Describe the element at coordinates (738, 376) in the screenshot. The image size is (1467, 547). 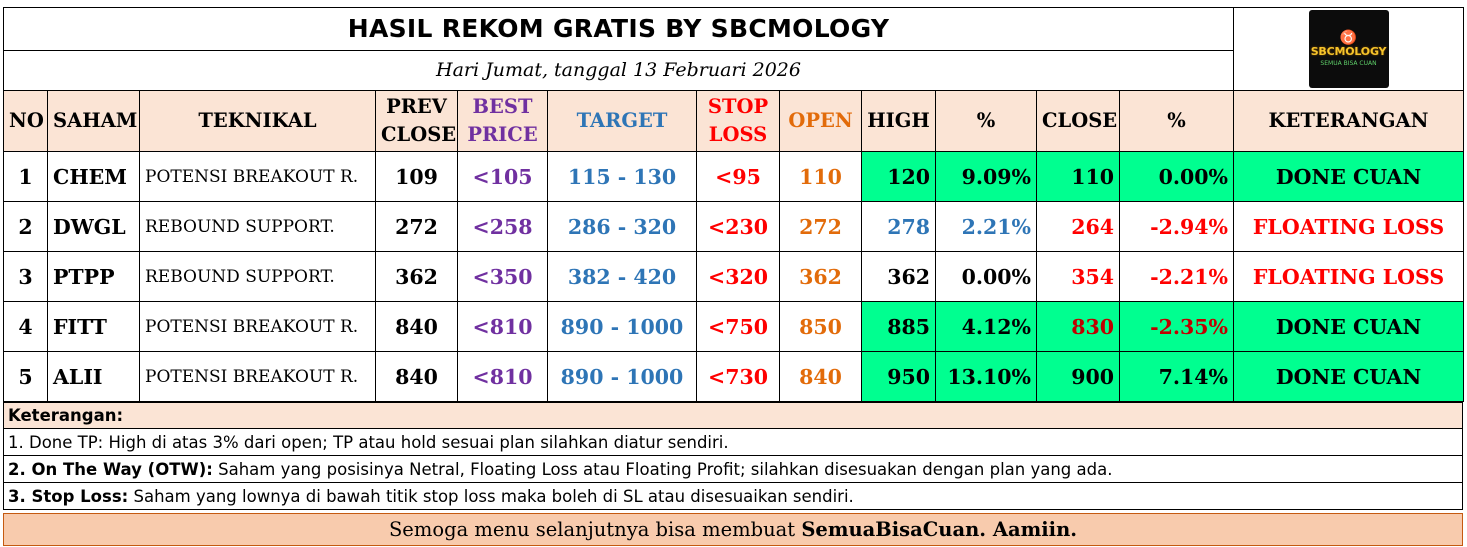
I see `cell-stop-loss: <730` at that location.